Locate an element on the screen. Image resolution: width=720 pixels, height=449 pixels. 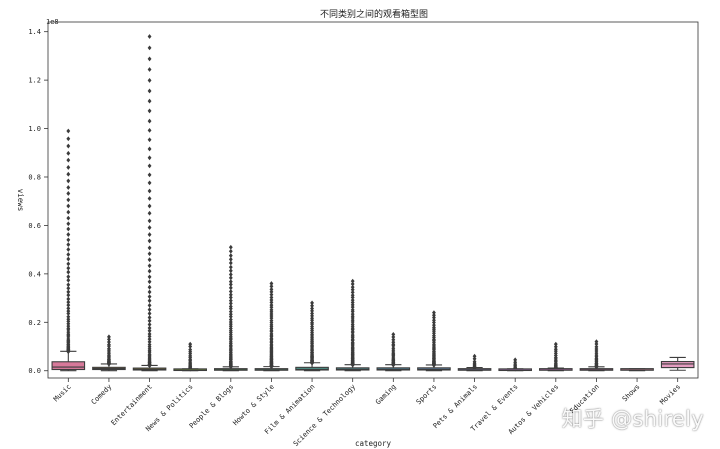
watermark: 知乎 @shirely is located at coordinates (632, 419).